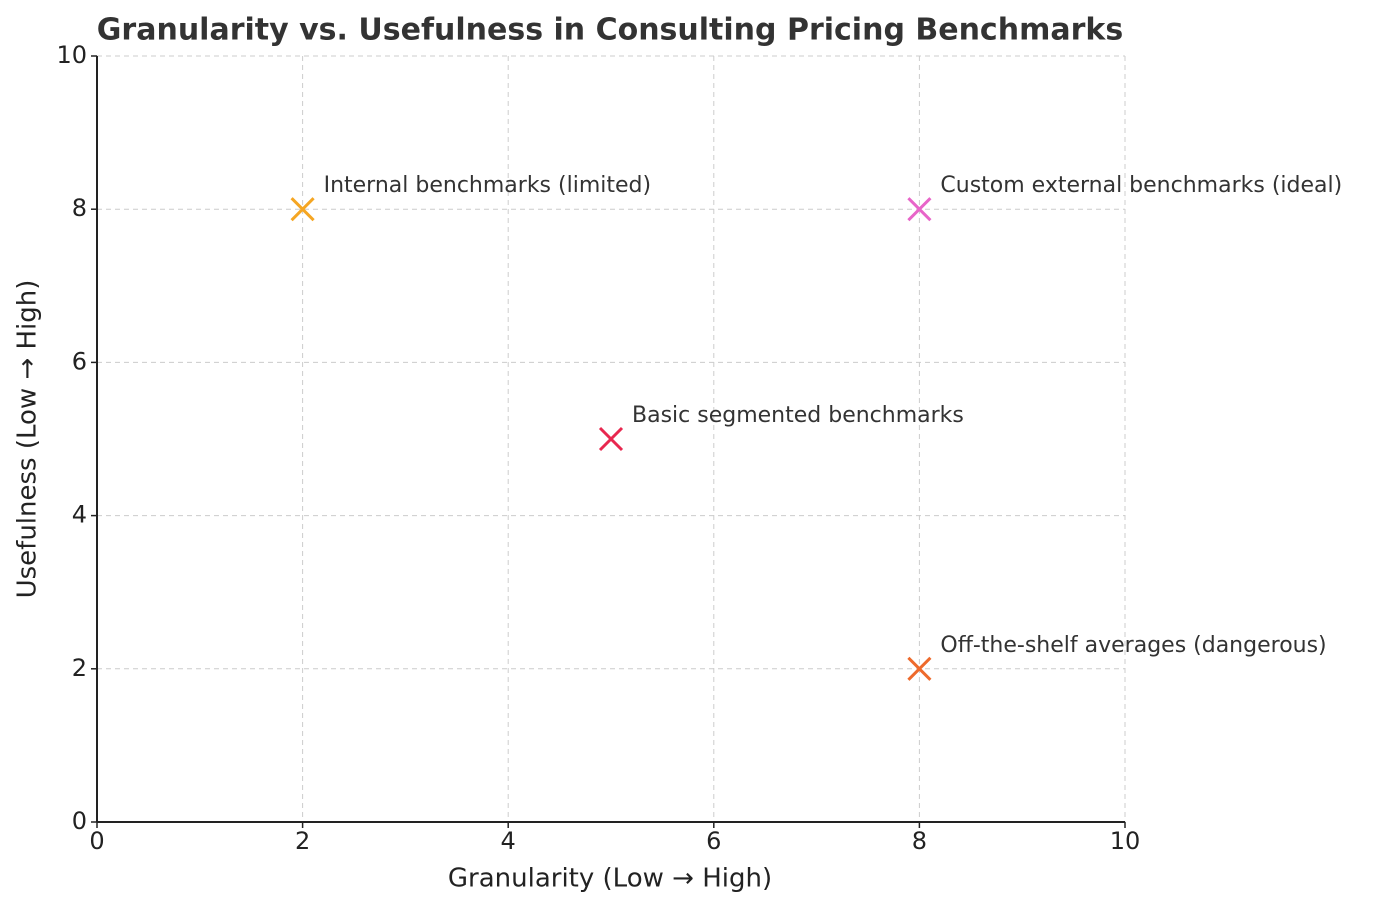 The image size is (1378, 911). What do you see at coordinates (919, 841) in the screenshot?
I see `x-tick-label: 8` at bounding box center [919, 841].